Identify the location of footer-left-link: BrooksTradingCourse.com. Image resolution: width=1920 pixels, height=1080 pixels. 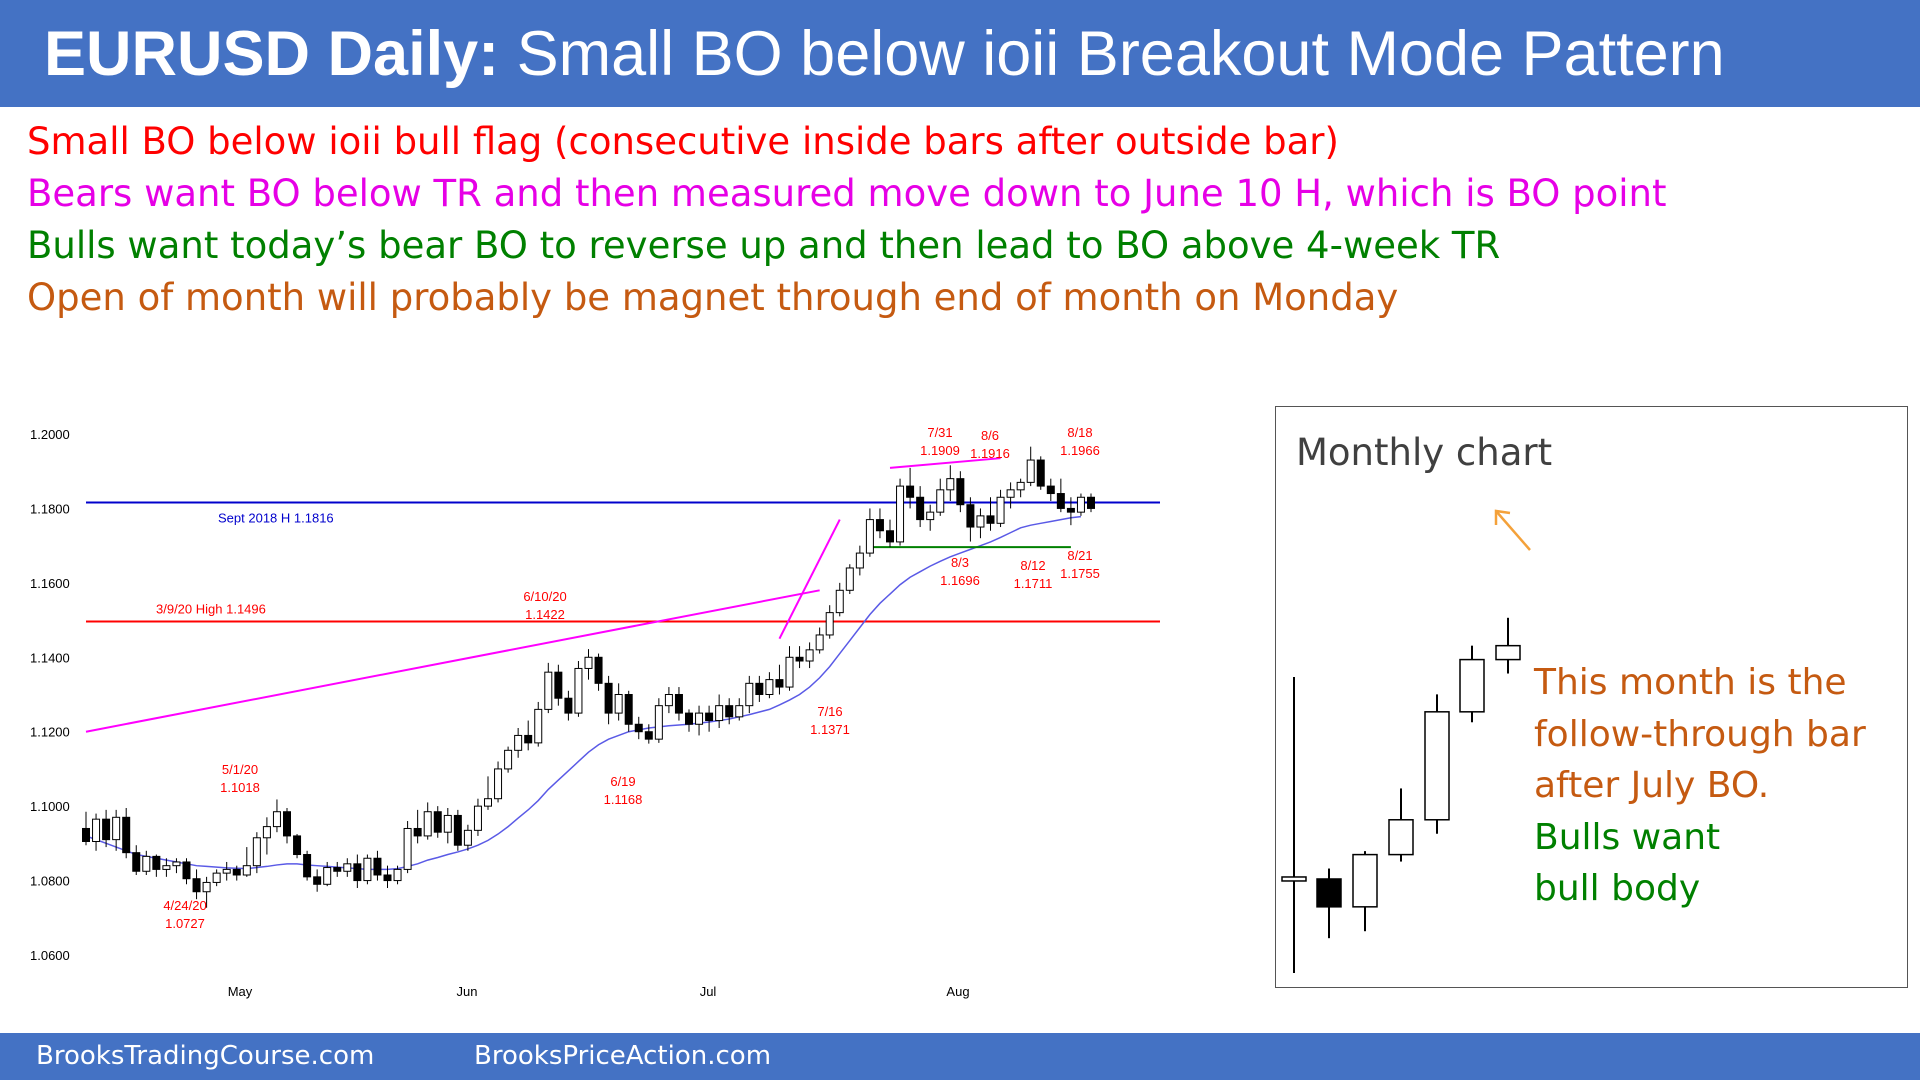
(205, 1056).